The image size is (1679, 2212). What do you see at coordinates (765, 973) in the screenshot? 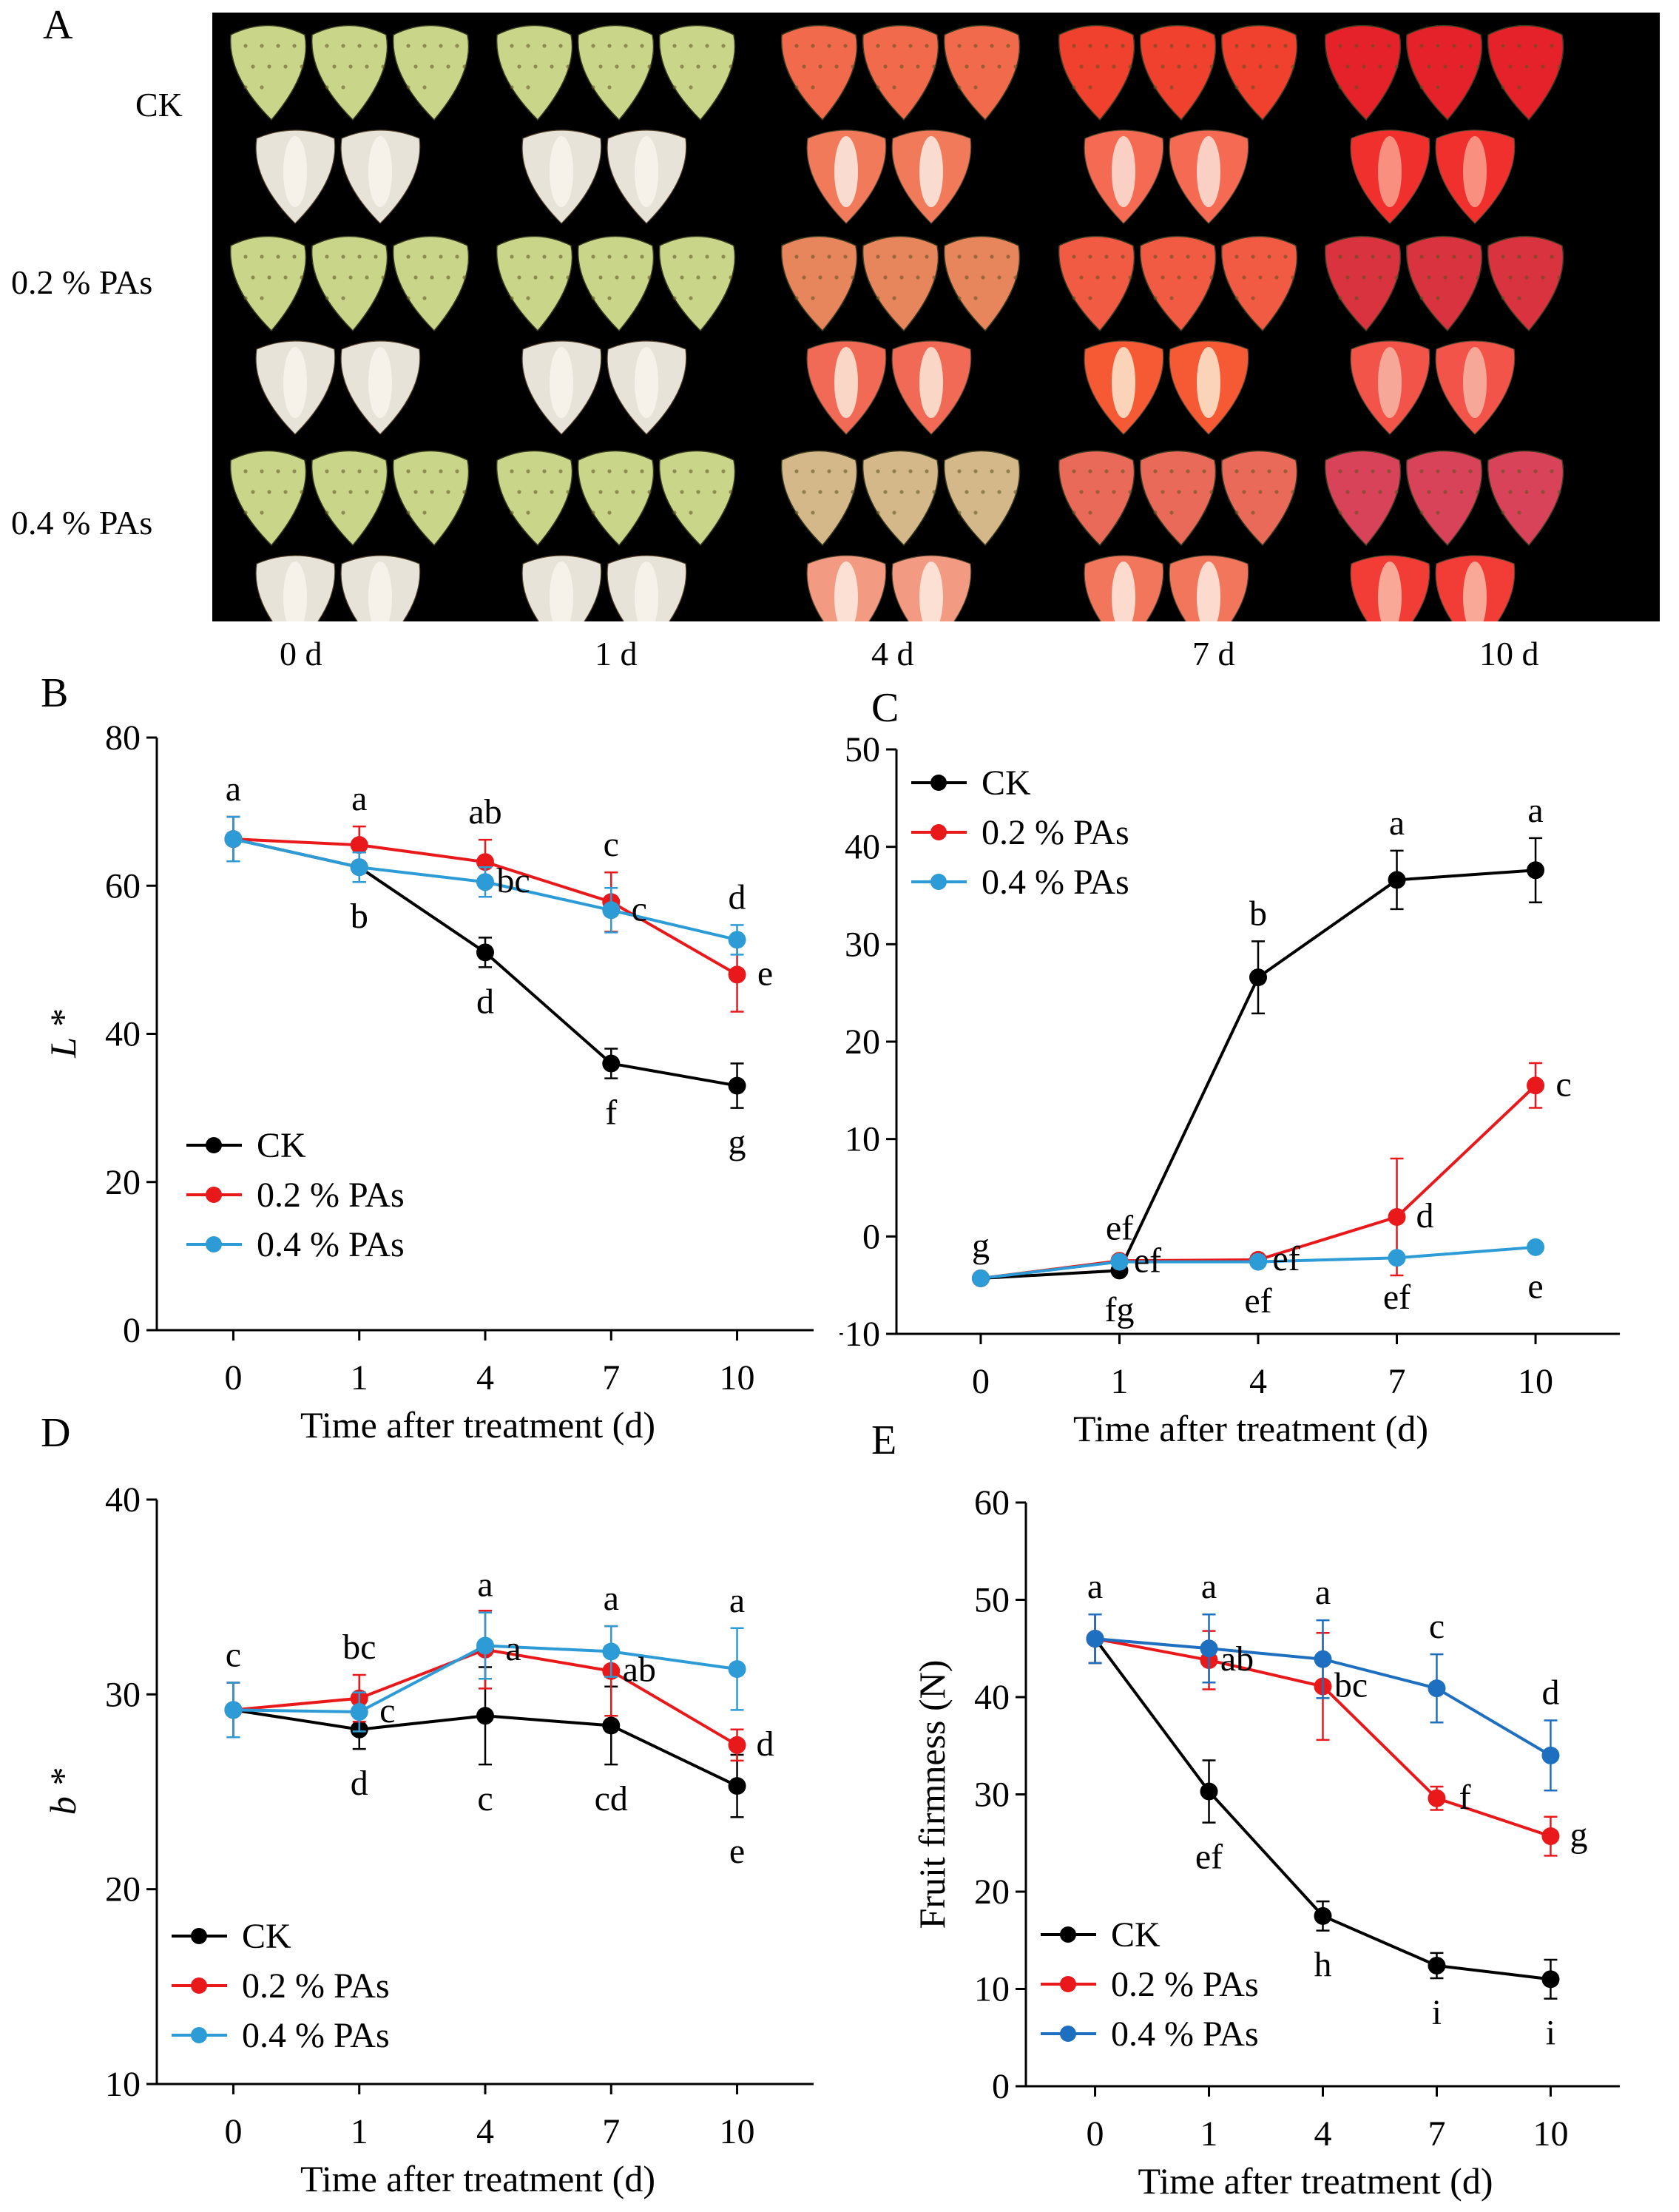
I see `significance-label: e` at bounding box center [765, 973].